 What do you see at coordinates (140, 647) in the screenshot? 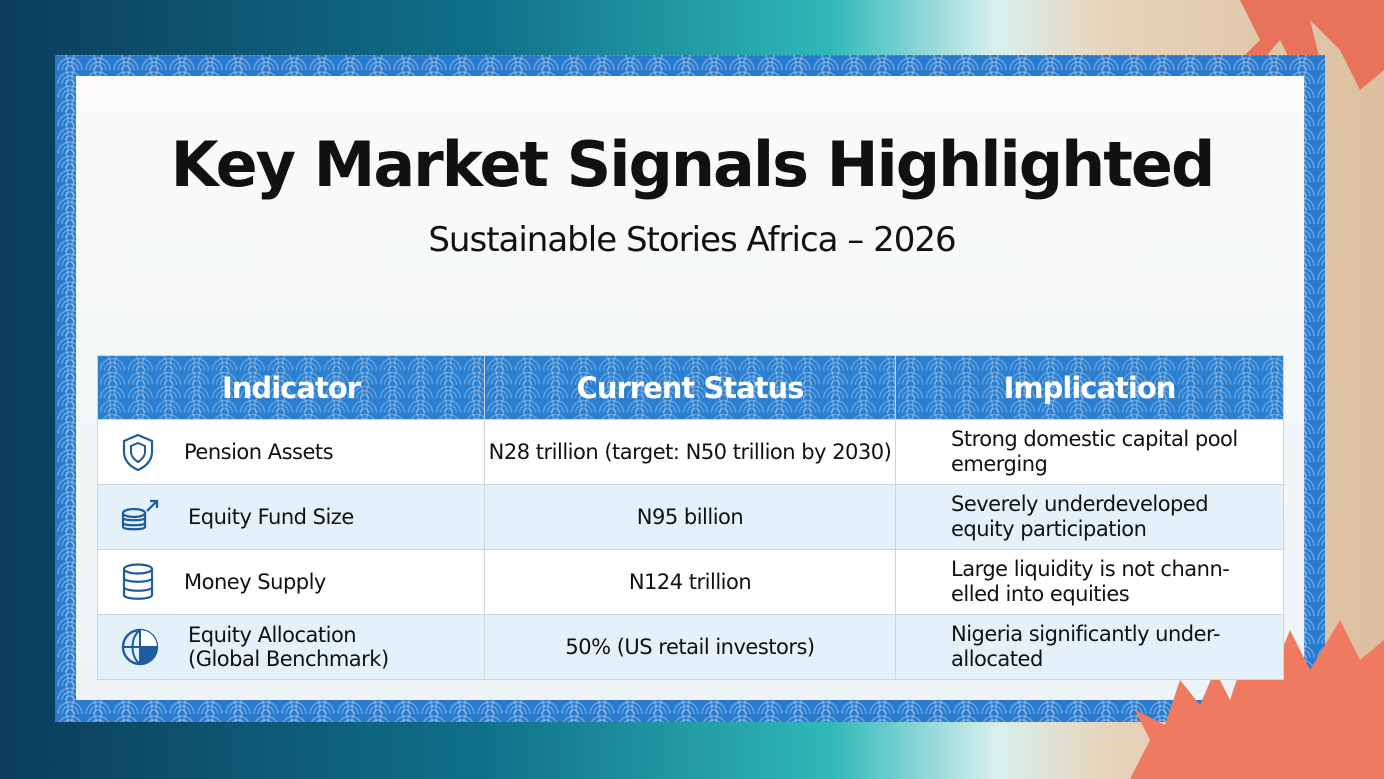
I see `globe-chart-icon` at bounding box center [140, 647].